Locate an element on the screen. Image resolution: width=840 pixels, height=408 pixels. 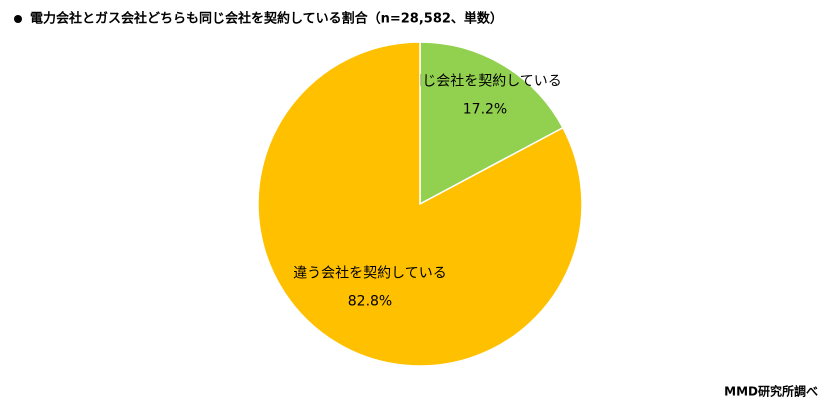
source-note: MMD研究所調べ is located at coordinates (771, 391).